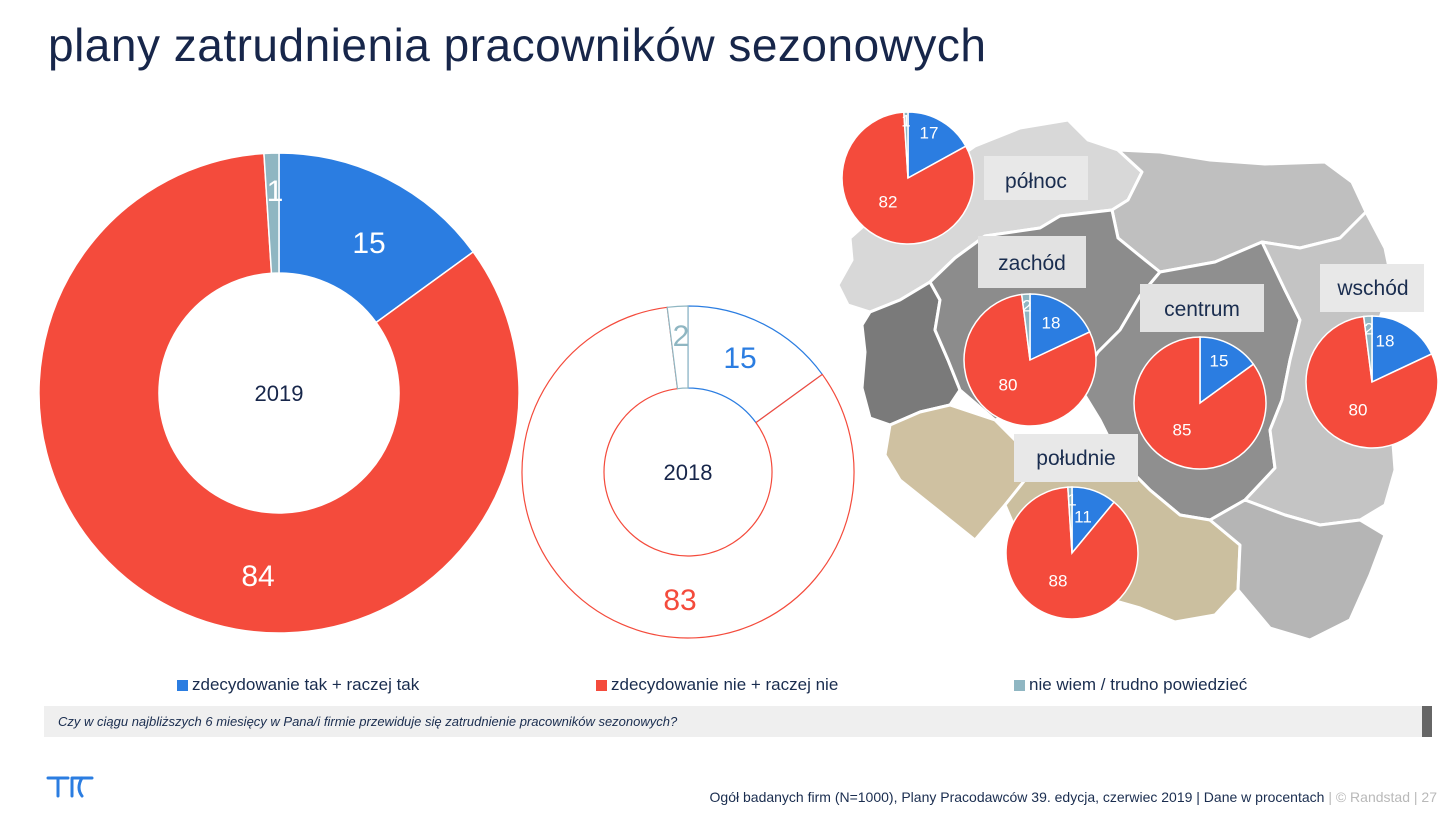 This screenshot has width=1455, height=822. I want to click on region-label-box-centrum, so click(1202, 308).